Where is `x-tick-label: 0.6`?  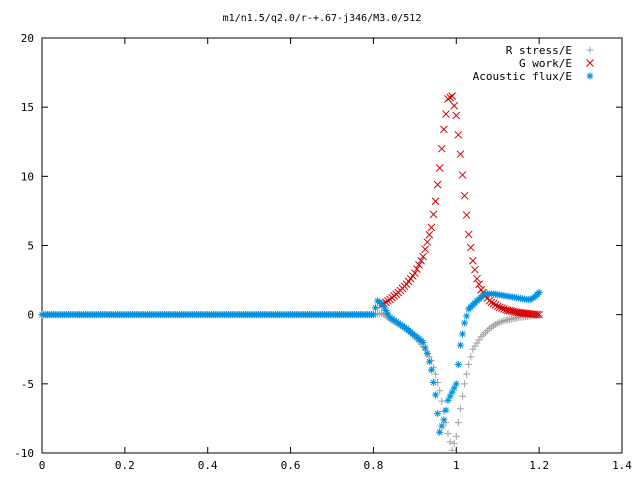 x-tick-label: 0.6 is located at coordinates (291, 465).